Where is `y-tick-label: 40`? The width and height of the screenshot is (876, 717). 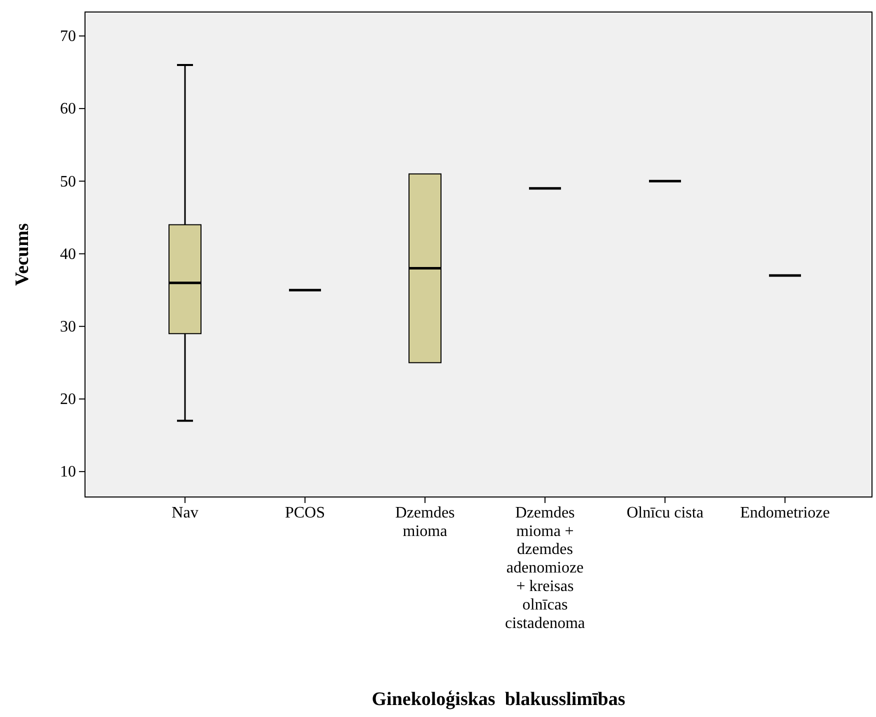 y-tick-label: 40 is located at coordinates (68, 254).